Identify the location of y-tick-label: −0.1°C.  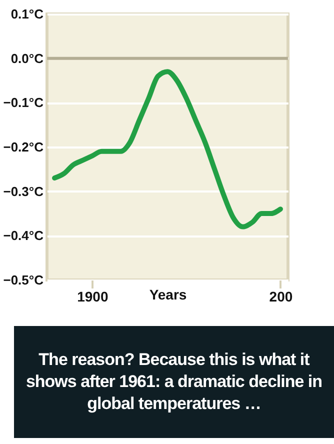
(23, 102).